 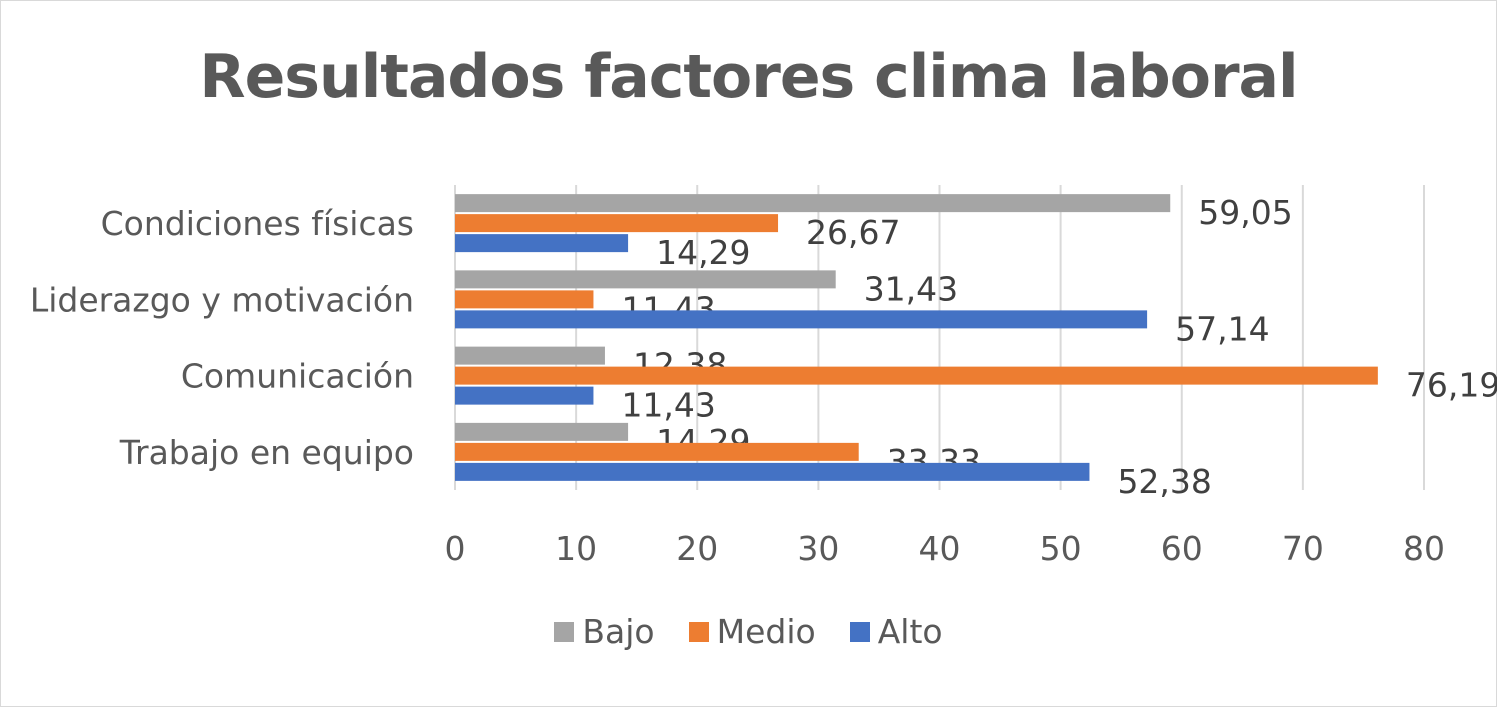 I want to click on legend-label: Medio, so click(x=766, y=631).